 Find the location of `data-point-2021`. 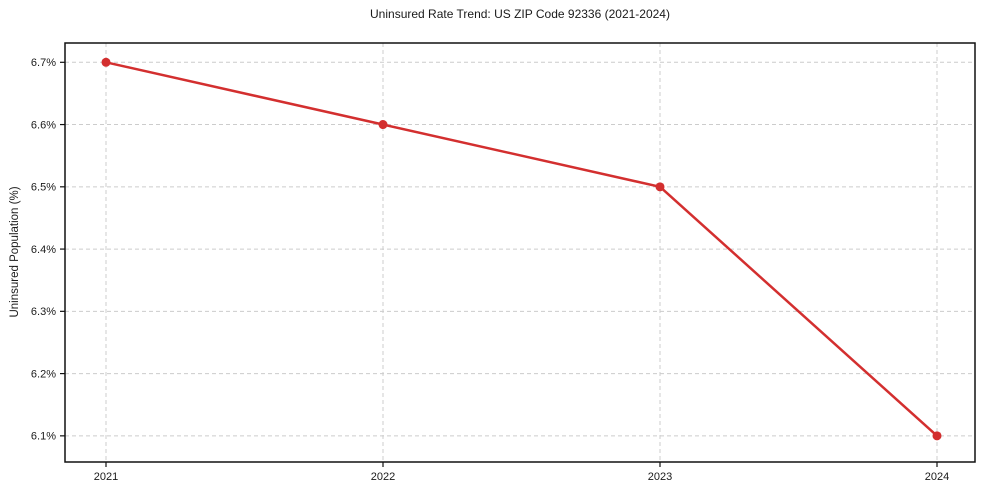

data-point-2021 is located at coordinates (106, 62).